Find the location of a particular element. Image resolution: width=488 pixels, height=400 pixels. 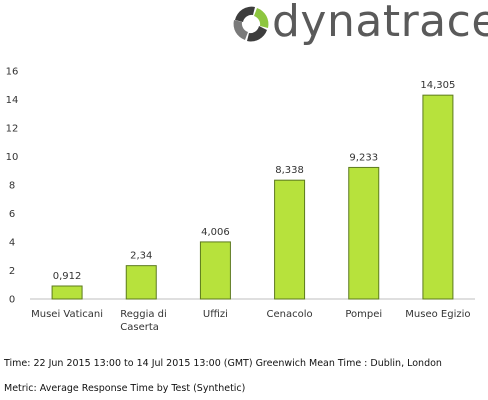

y-tick-label: 10 is located at coordinates (12, 157).